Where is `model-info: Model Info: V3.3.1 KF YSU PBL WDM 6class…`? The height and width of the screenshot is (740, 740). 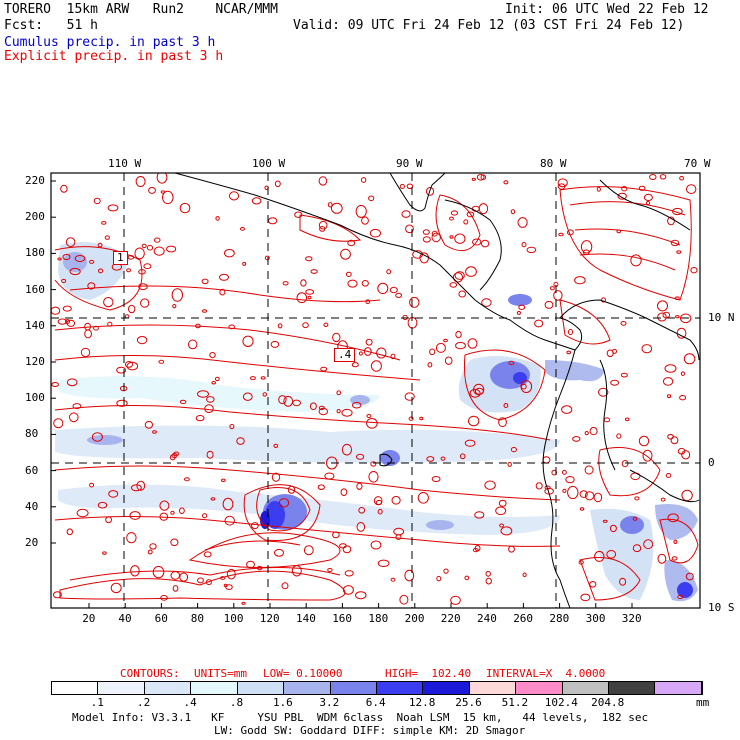 model-info: Model Info: V3.3.1 KF YSU PBL WDM 6class… is located at coordinates (360, 717).